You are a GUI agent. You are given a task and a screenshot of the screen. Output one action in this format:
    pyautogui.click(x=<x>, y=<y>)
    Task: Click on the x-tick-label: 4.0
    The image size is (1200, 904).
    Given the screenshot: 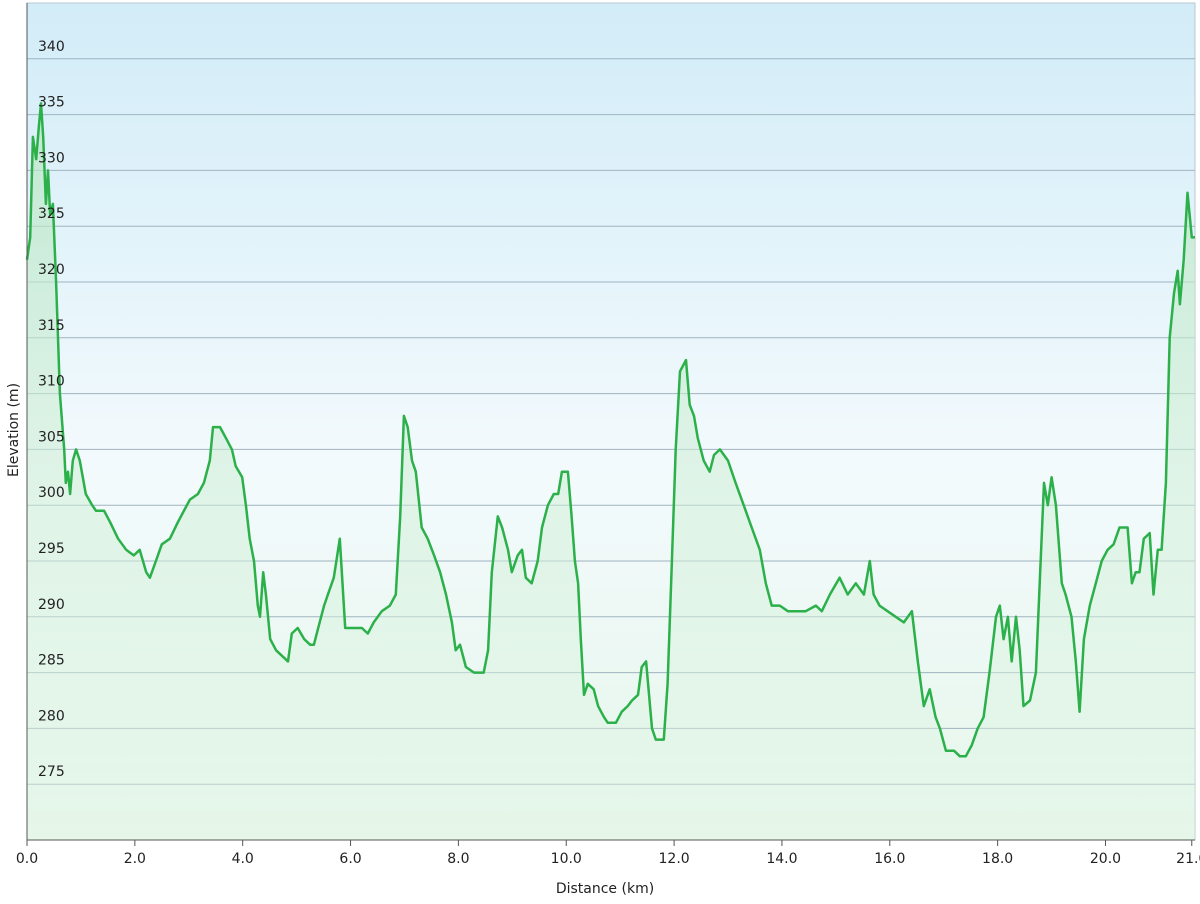 What is the action you would take?
    pyautogui.click(x=243, y=859)
    